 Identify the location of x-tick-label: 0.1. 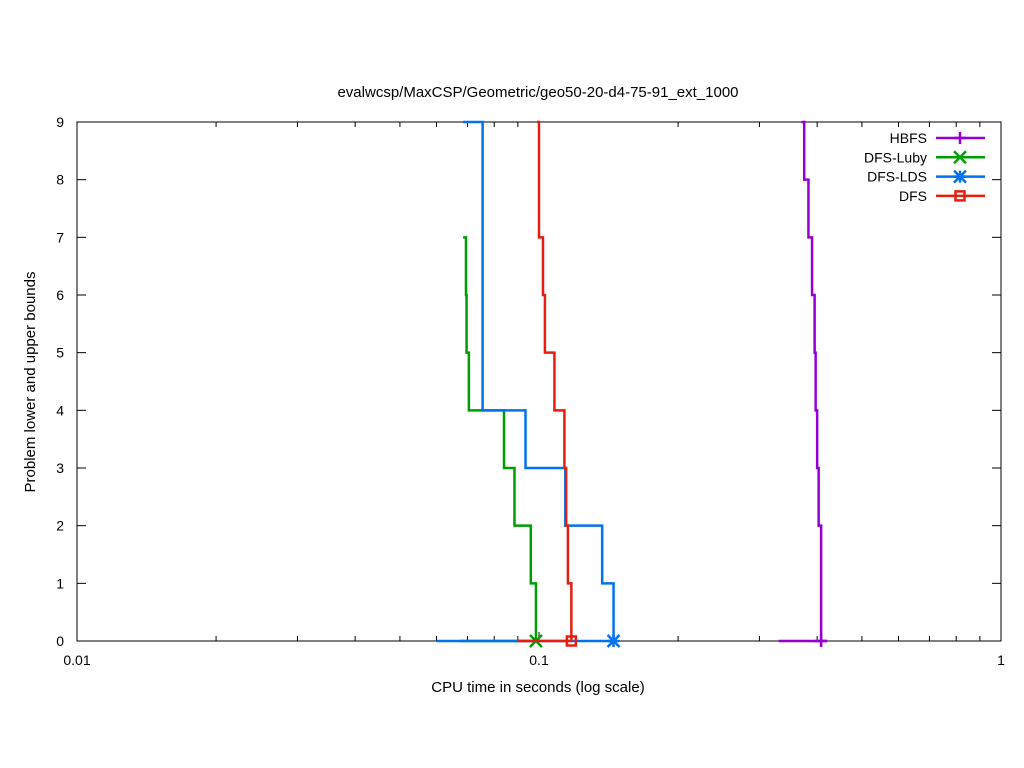
(539, 660).